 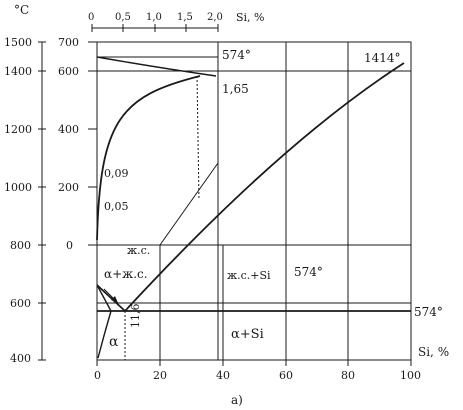 What do you see at coordinates (68, 71) in the screenshot?
I see `inner-tick-600: 600` at bounding box center [68, 71].